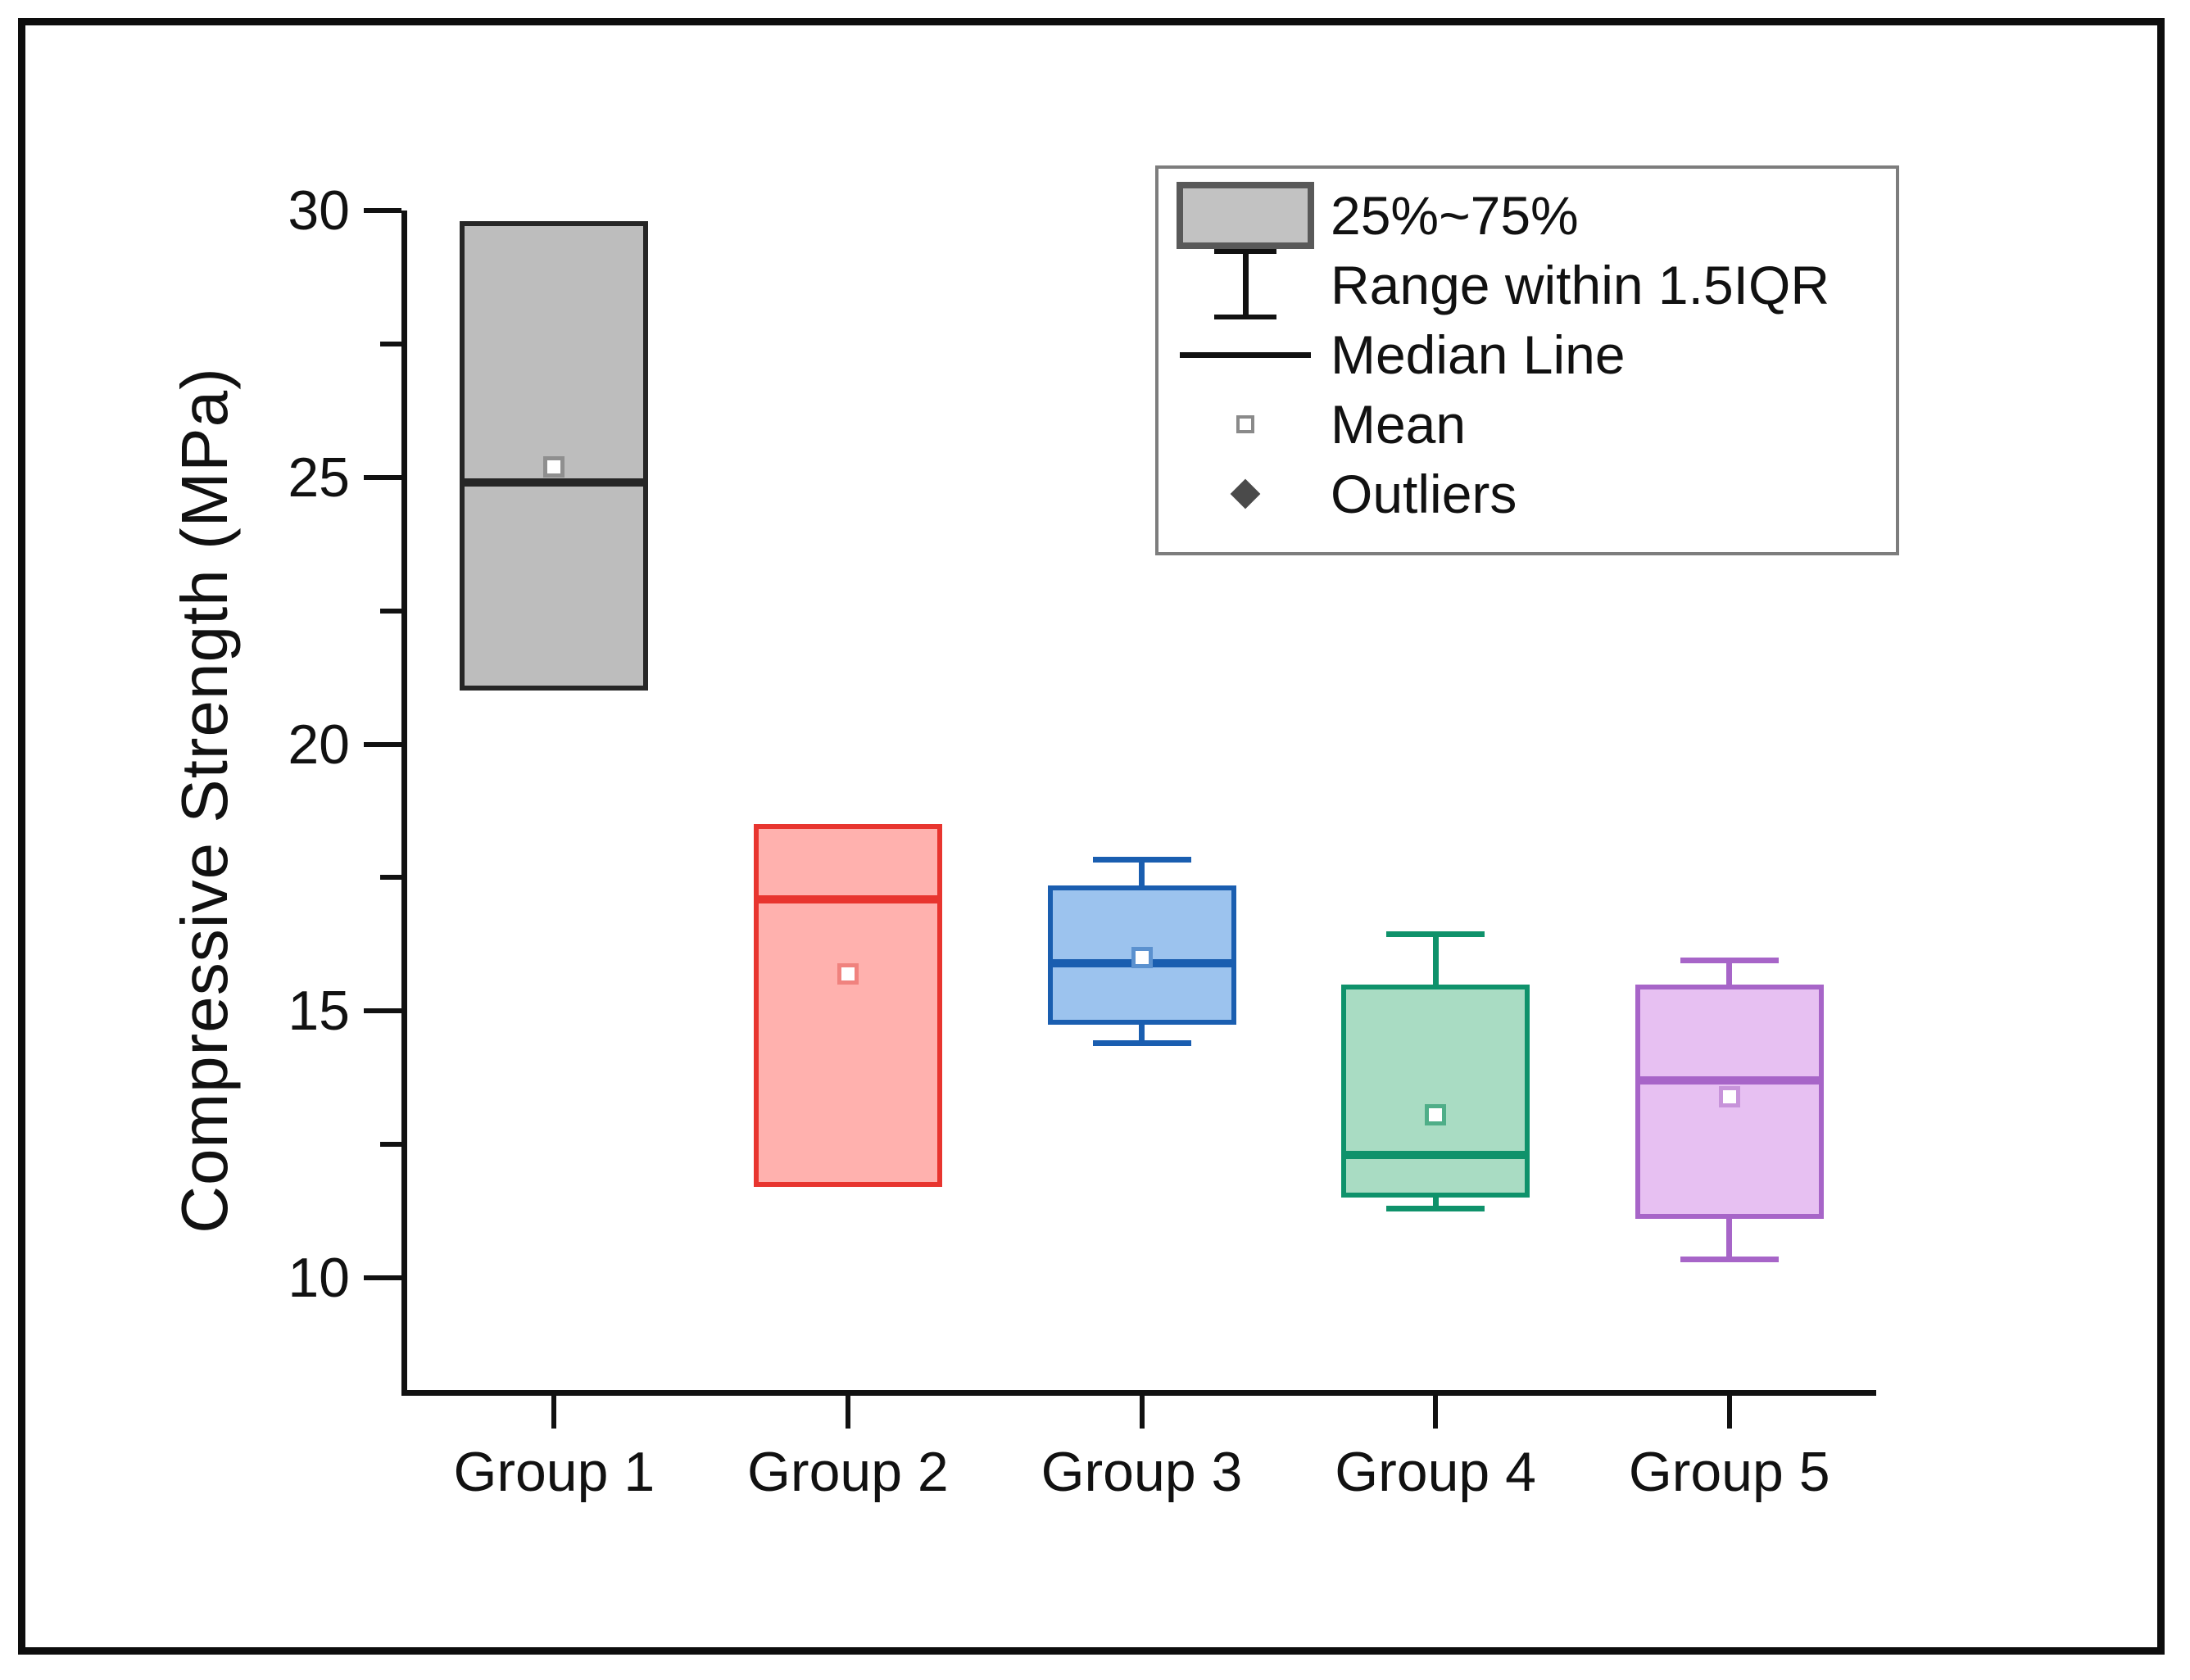  Describe the element at coordinates (1246, 284) in the screenshot. I see `legend-error-bar-icon` at that location.